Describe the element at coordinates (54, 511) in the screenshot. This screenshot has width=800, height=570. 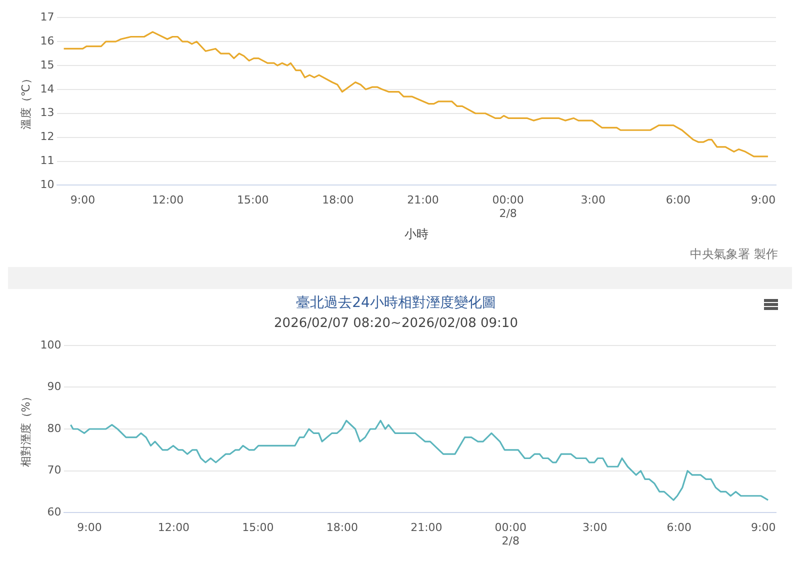
I see `y-tick-label: 60` at that location.